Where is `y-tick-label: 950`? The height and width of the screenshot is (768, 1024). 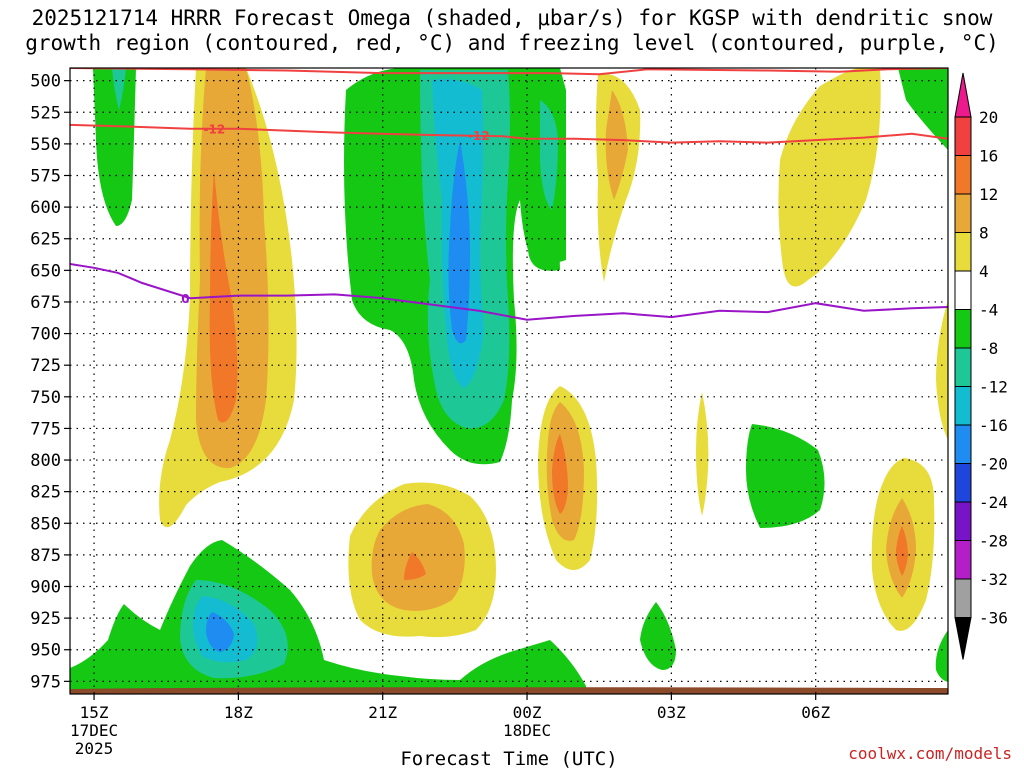
y-tick-label: 950 is located at coordinates (45, 651).